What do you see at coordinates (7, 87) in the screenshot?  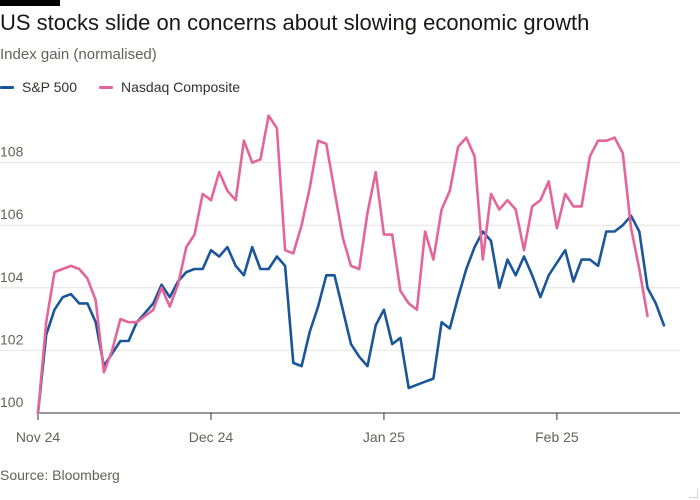 I see `legend-swatch-sp500` at bounding box center [7, 87].